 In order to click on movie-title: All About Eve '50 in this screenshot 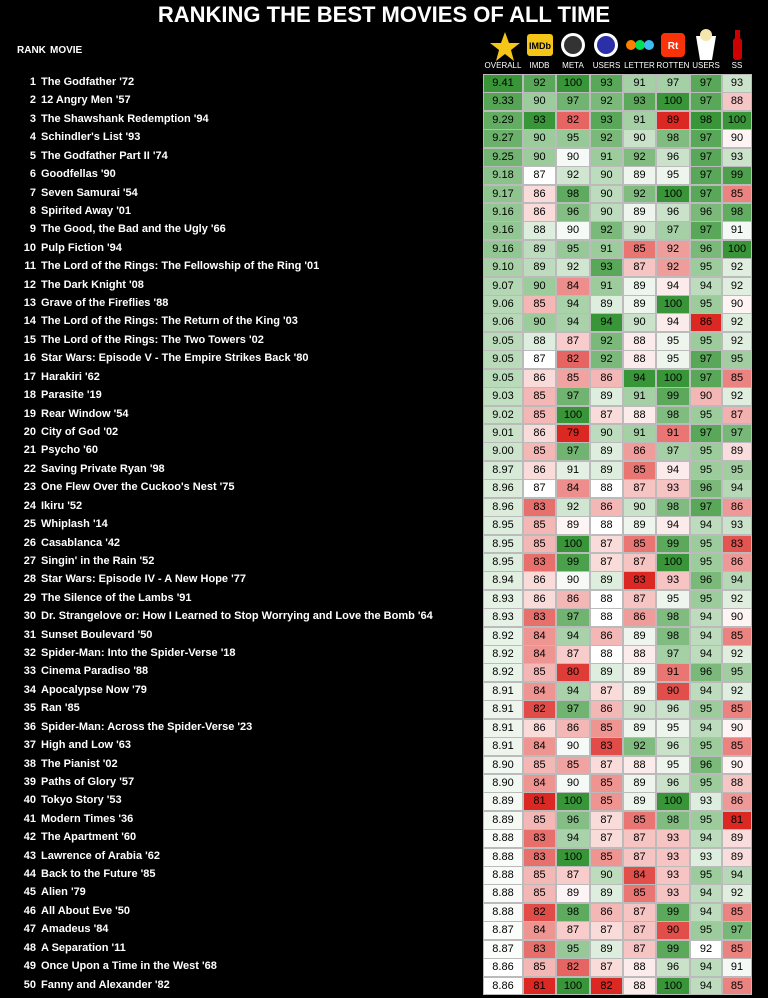, I will do `click(86, 910)`.